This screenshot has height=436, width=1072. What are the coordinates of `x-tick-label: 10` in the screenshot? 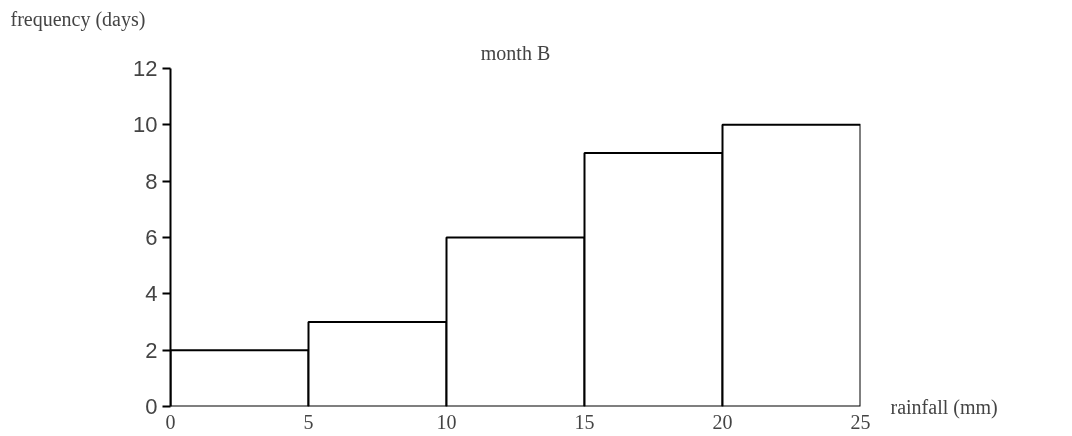 It's located at (446, 421).